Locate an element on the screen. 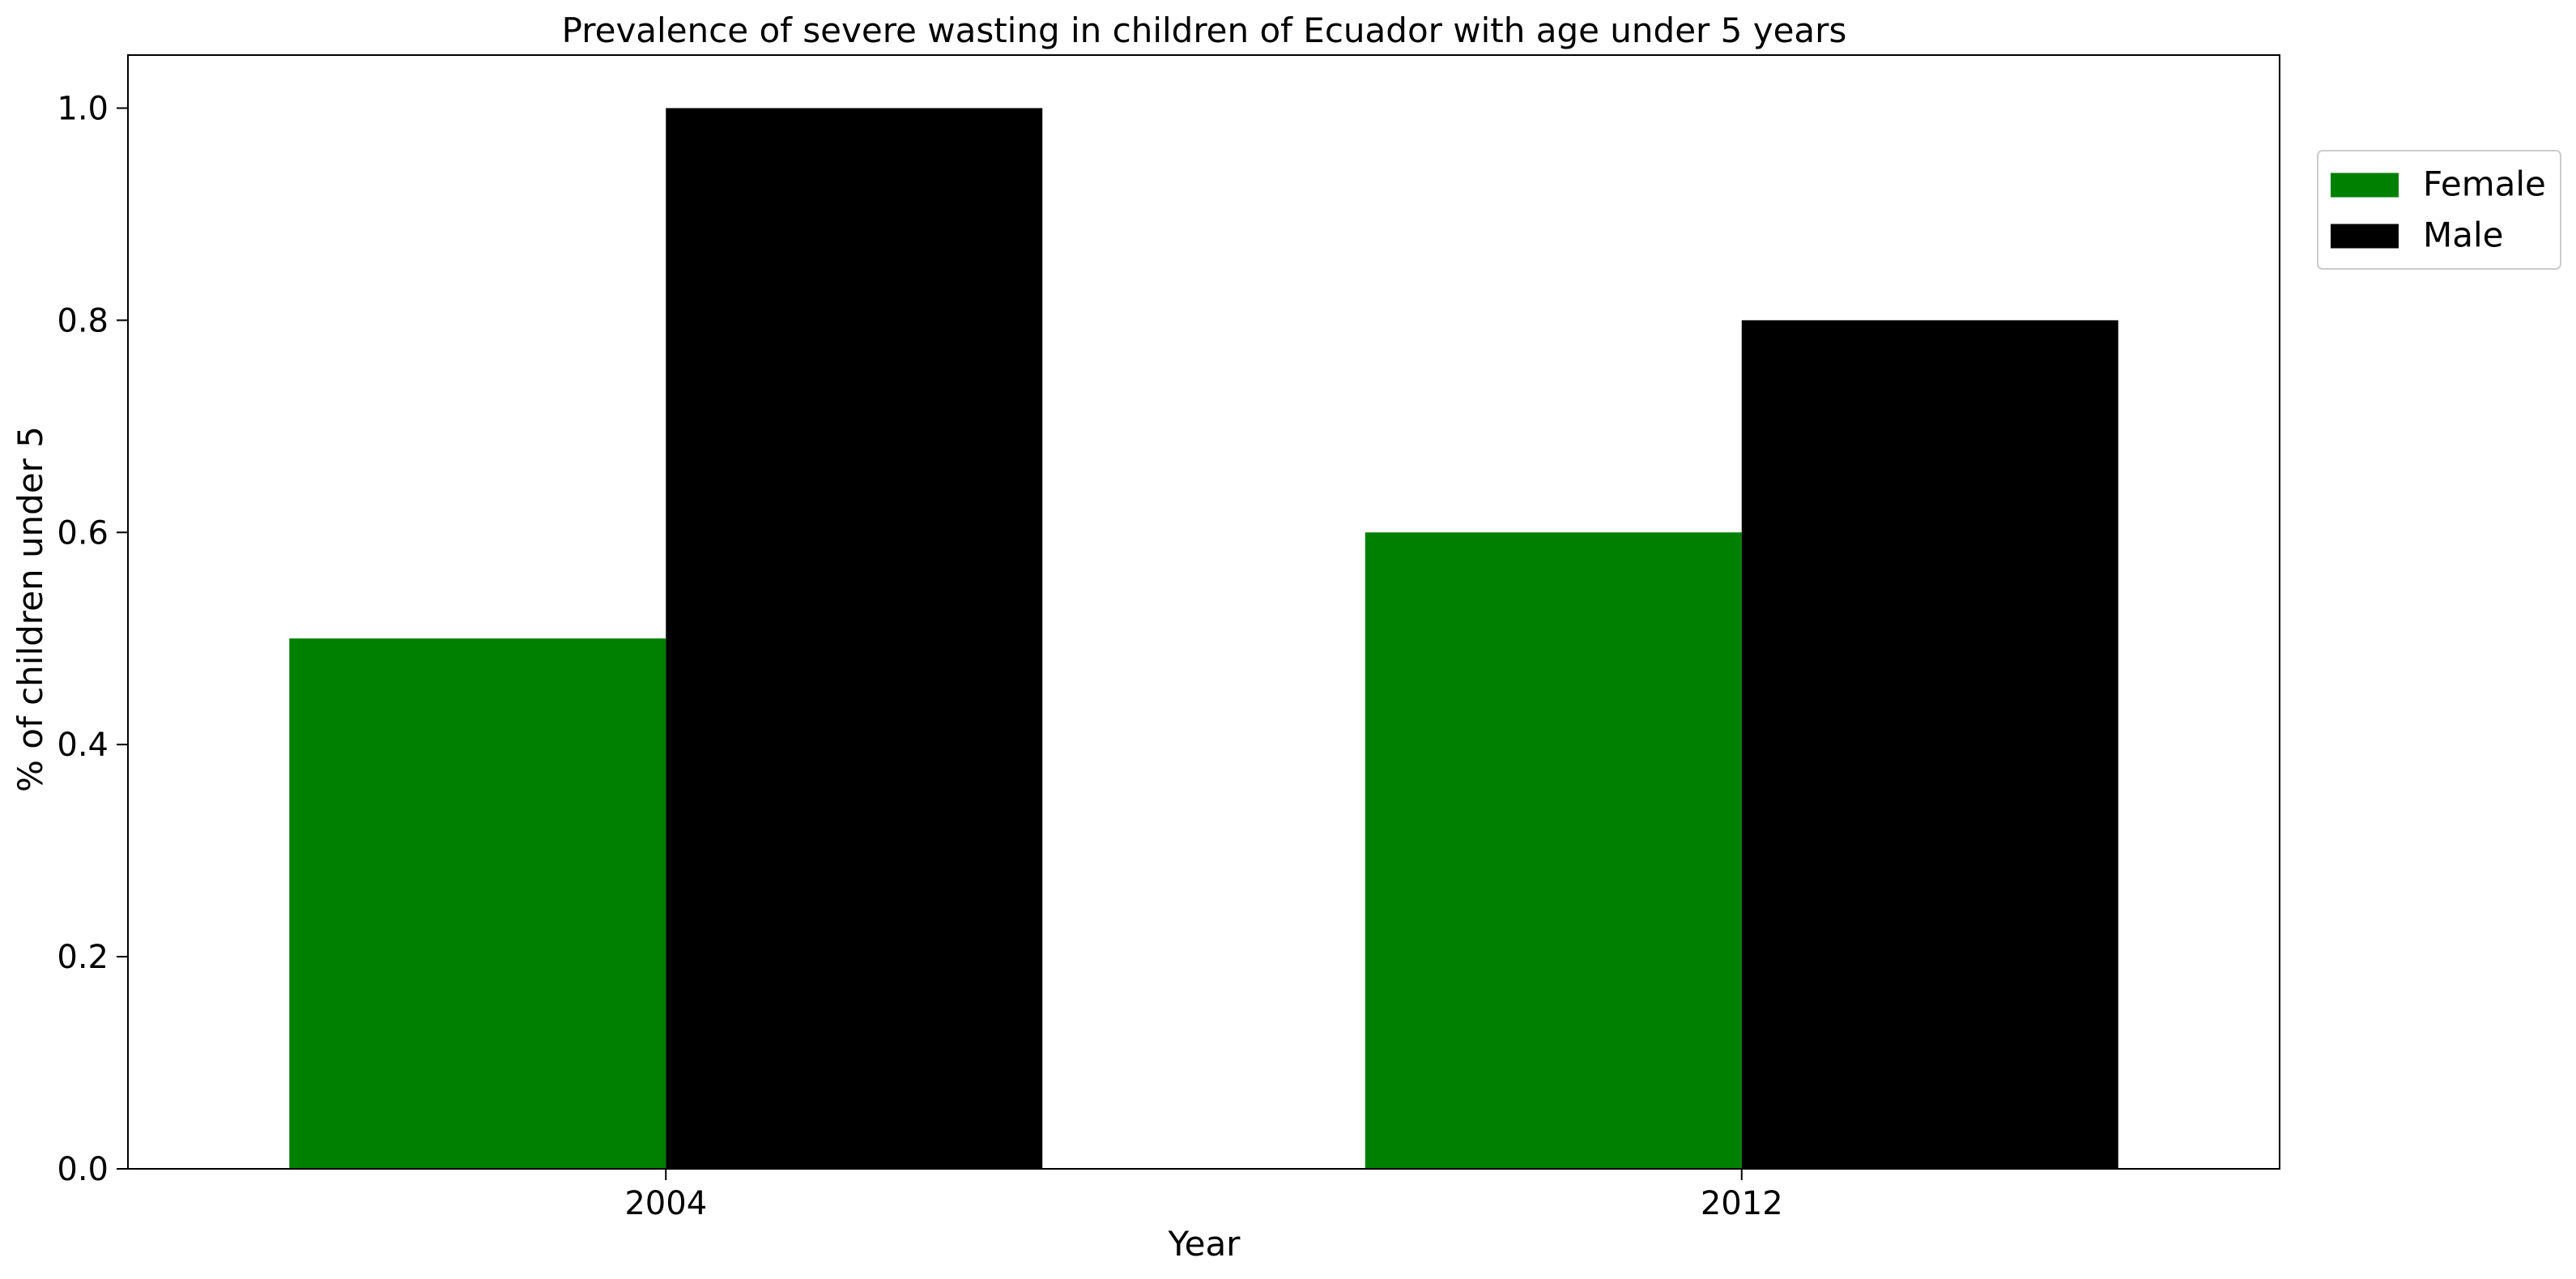 This screenshot has width=2576, height=1279. y-tick-label: 0.2 is located at coordinates (83, 957).